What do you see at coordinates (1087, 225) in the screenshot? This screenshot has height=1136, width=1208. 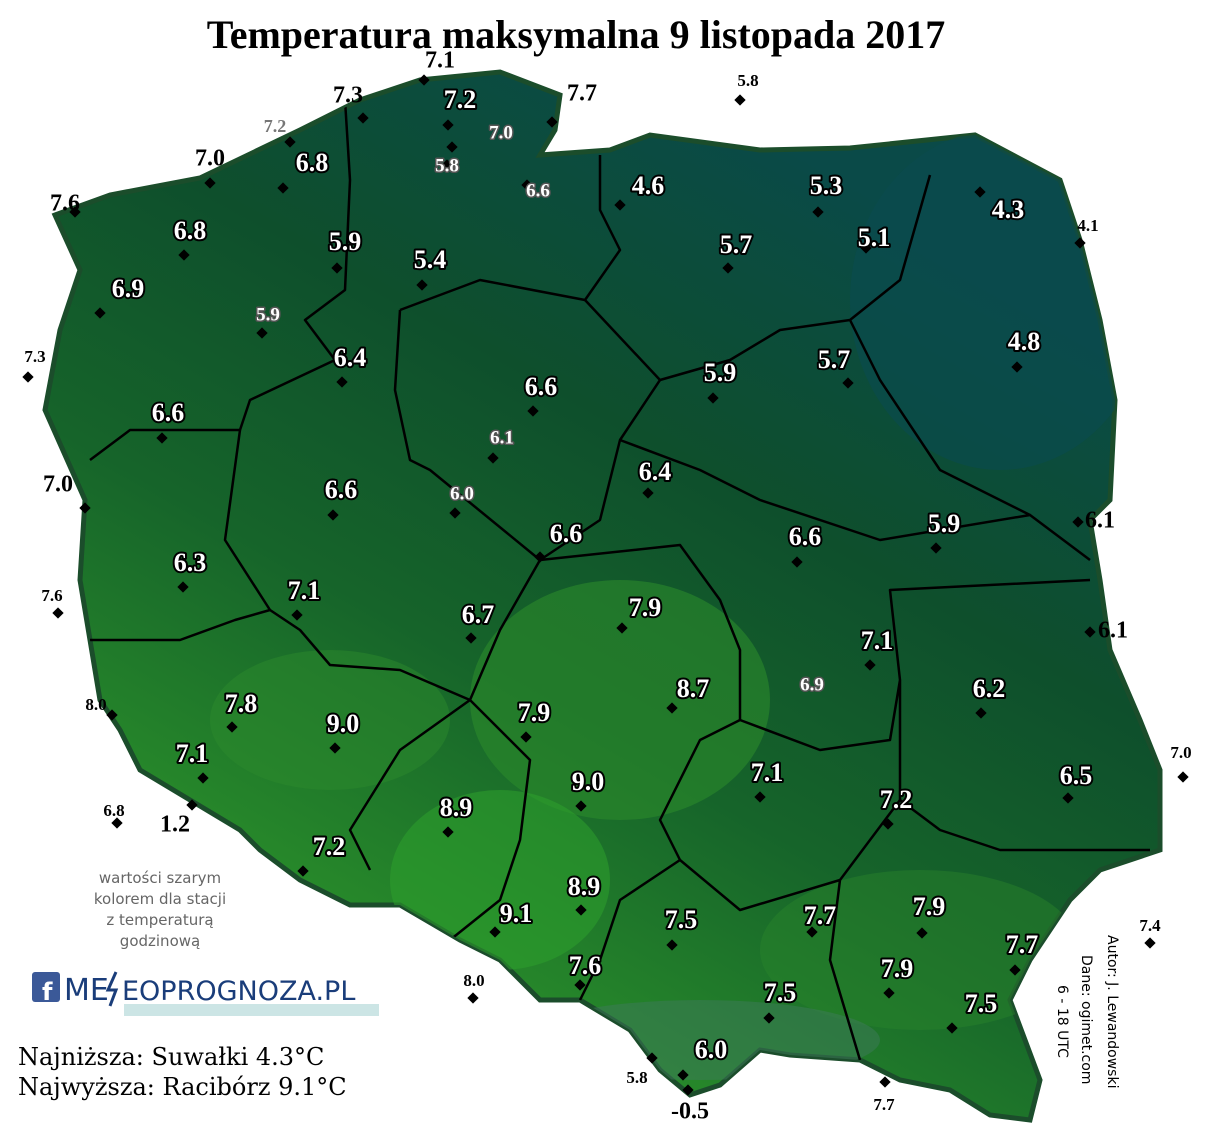 I see `station-value: 4.1` at bounding box center [1087, 225].